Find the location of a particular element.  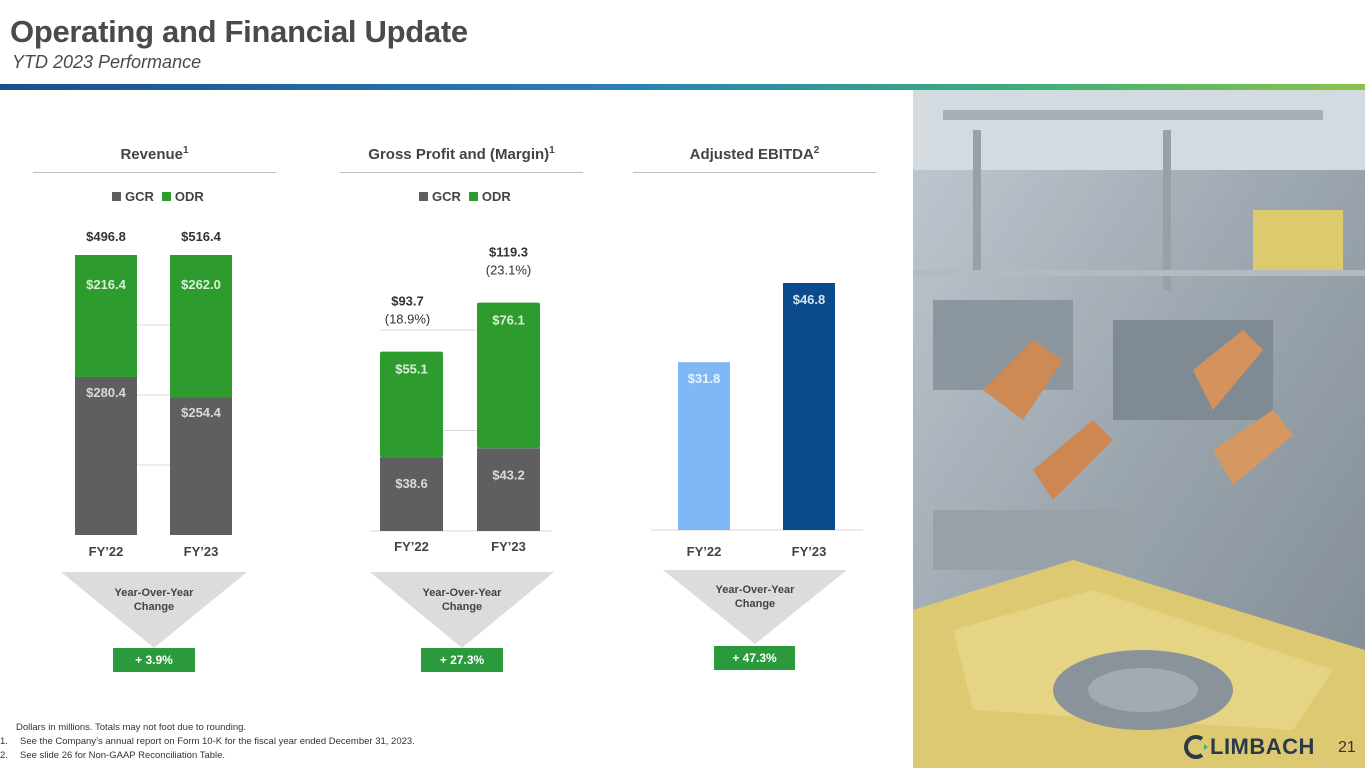

gross-profit-yoy-label: Year-Over-Year Change is located at coordinates (462, 600).